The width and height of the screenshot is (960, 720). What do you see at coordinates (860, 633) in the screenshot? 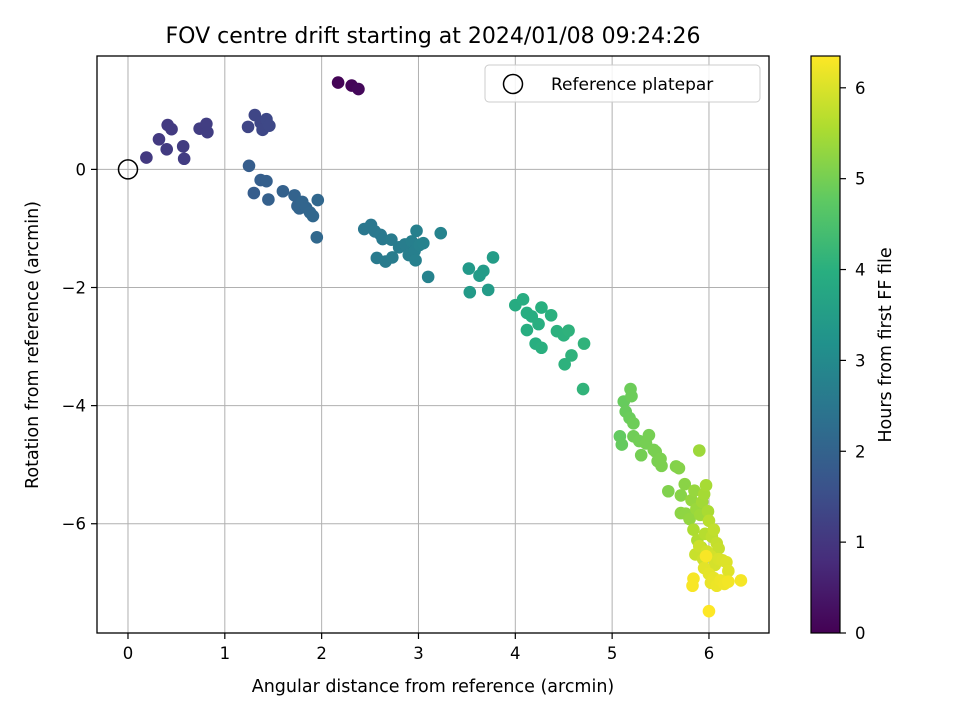
I see `colorbar-tick-label: 0` at bounding box center [860, 633].